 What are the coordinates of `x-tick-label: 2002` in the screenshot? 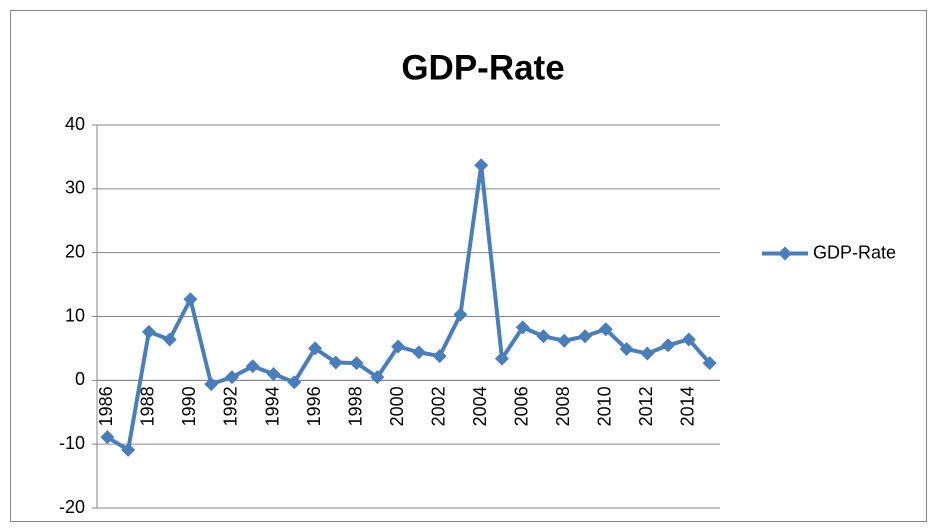 It's located at (438, 406).